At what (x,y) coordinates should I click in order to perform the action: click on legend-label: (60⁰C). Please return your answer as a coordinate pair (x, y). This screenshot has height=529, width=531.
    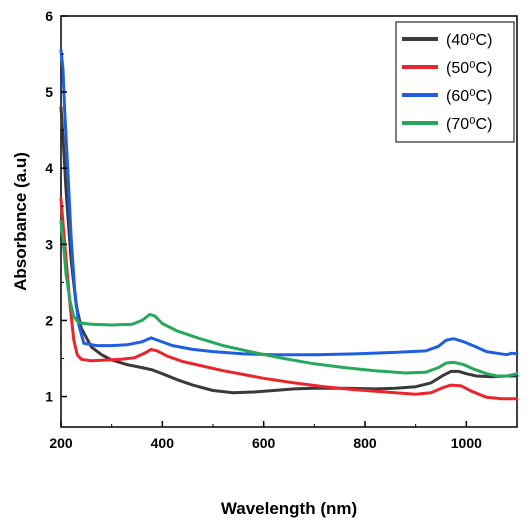
    Looking at the image, I should click on (469, 96).